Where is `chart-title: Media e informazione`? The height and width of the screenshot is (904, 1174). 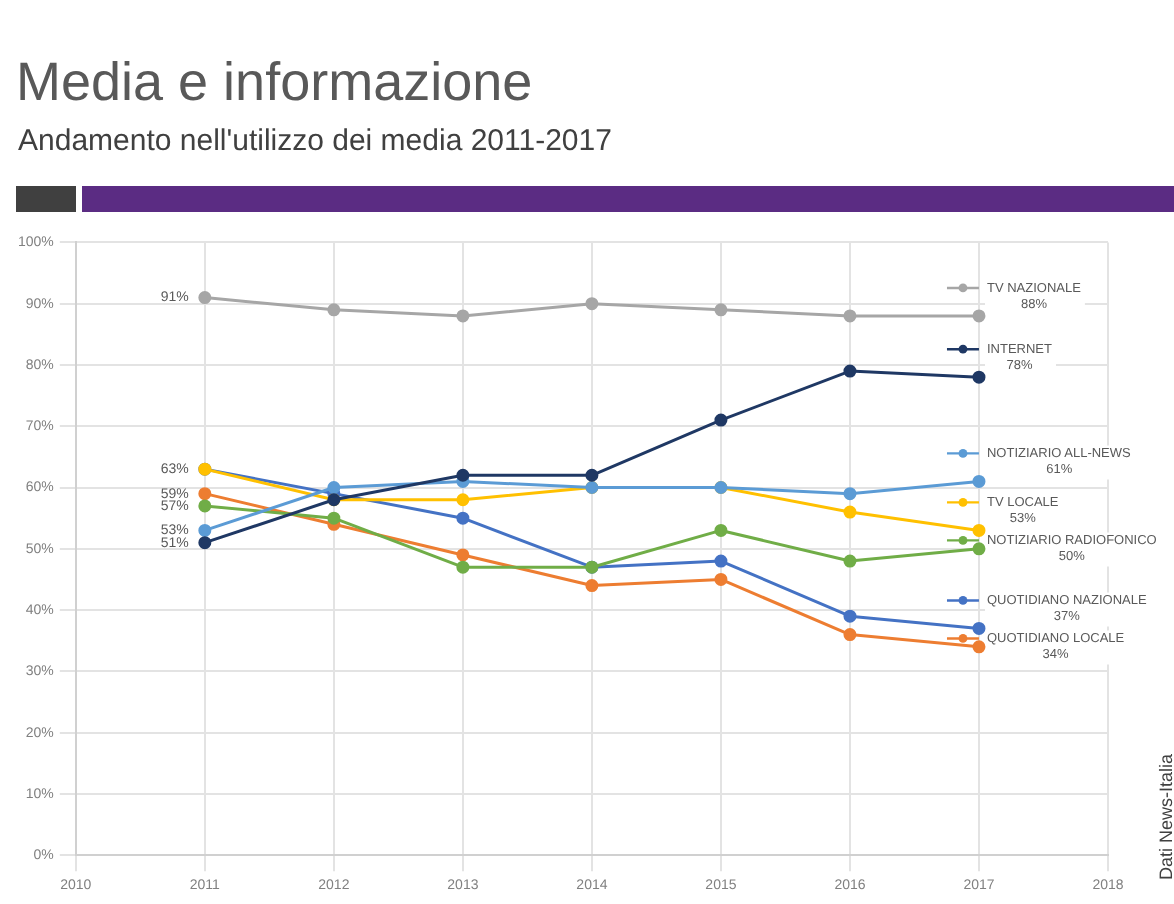
chart-title: Media e informazione is located at coordinates (274, 83).